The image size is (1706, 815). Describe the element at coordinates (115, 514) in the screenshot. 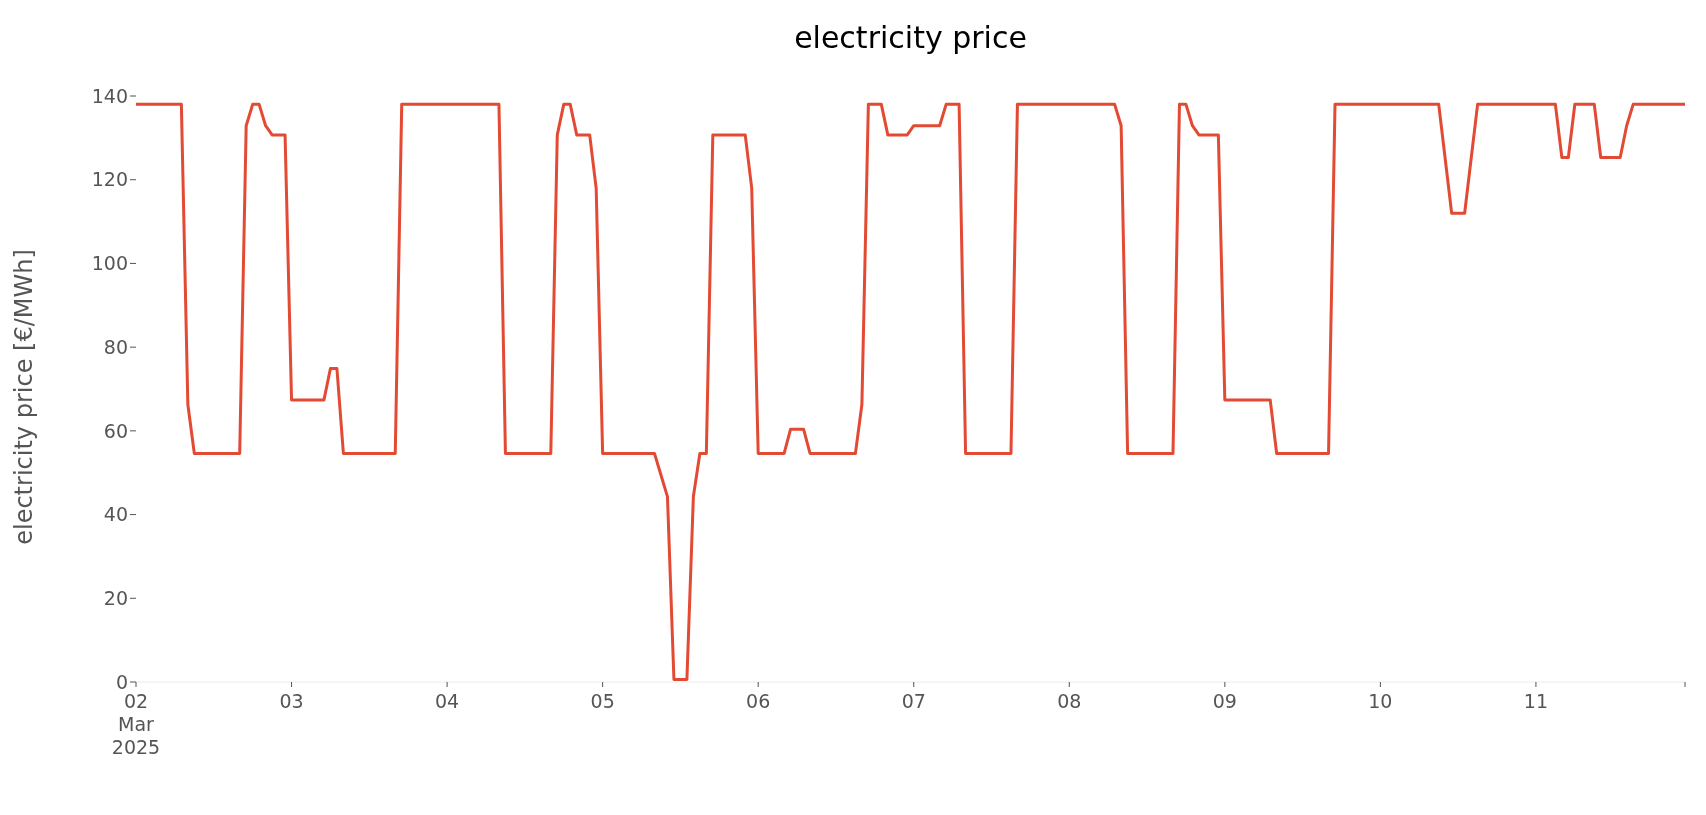

I see `y-tick-label: 40` at that location.